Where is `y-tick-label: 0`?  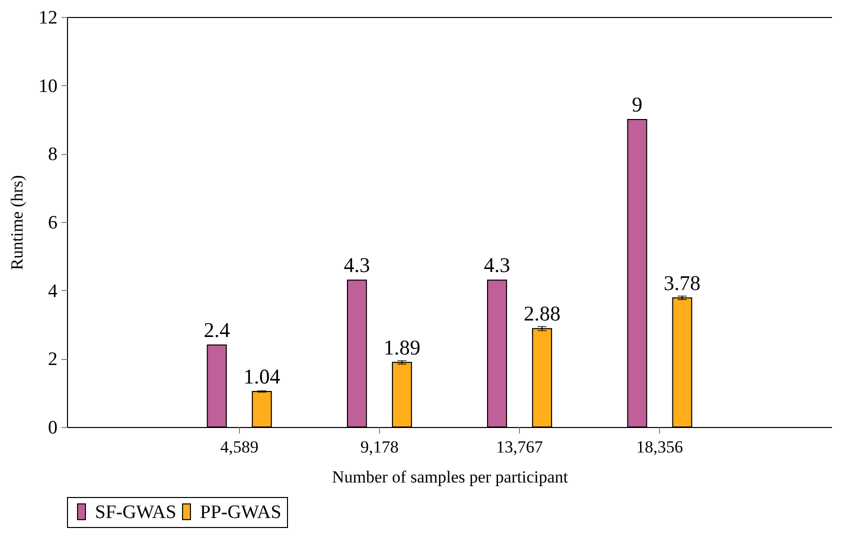
y-tick-label: 0 is located at coordinates (53, 428).